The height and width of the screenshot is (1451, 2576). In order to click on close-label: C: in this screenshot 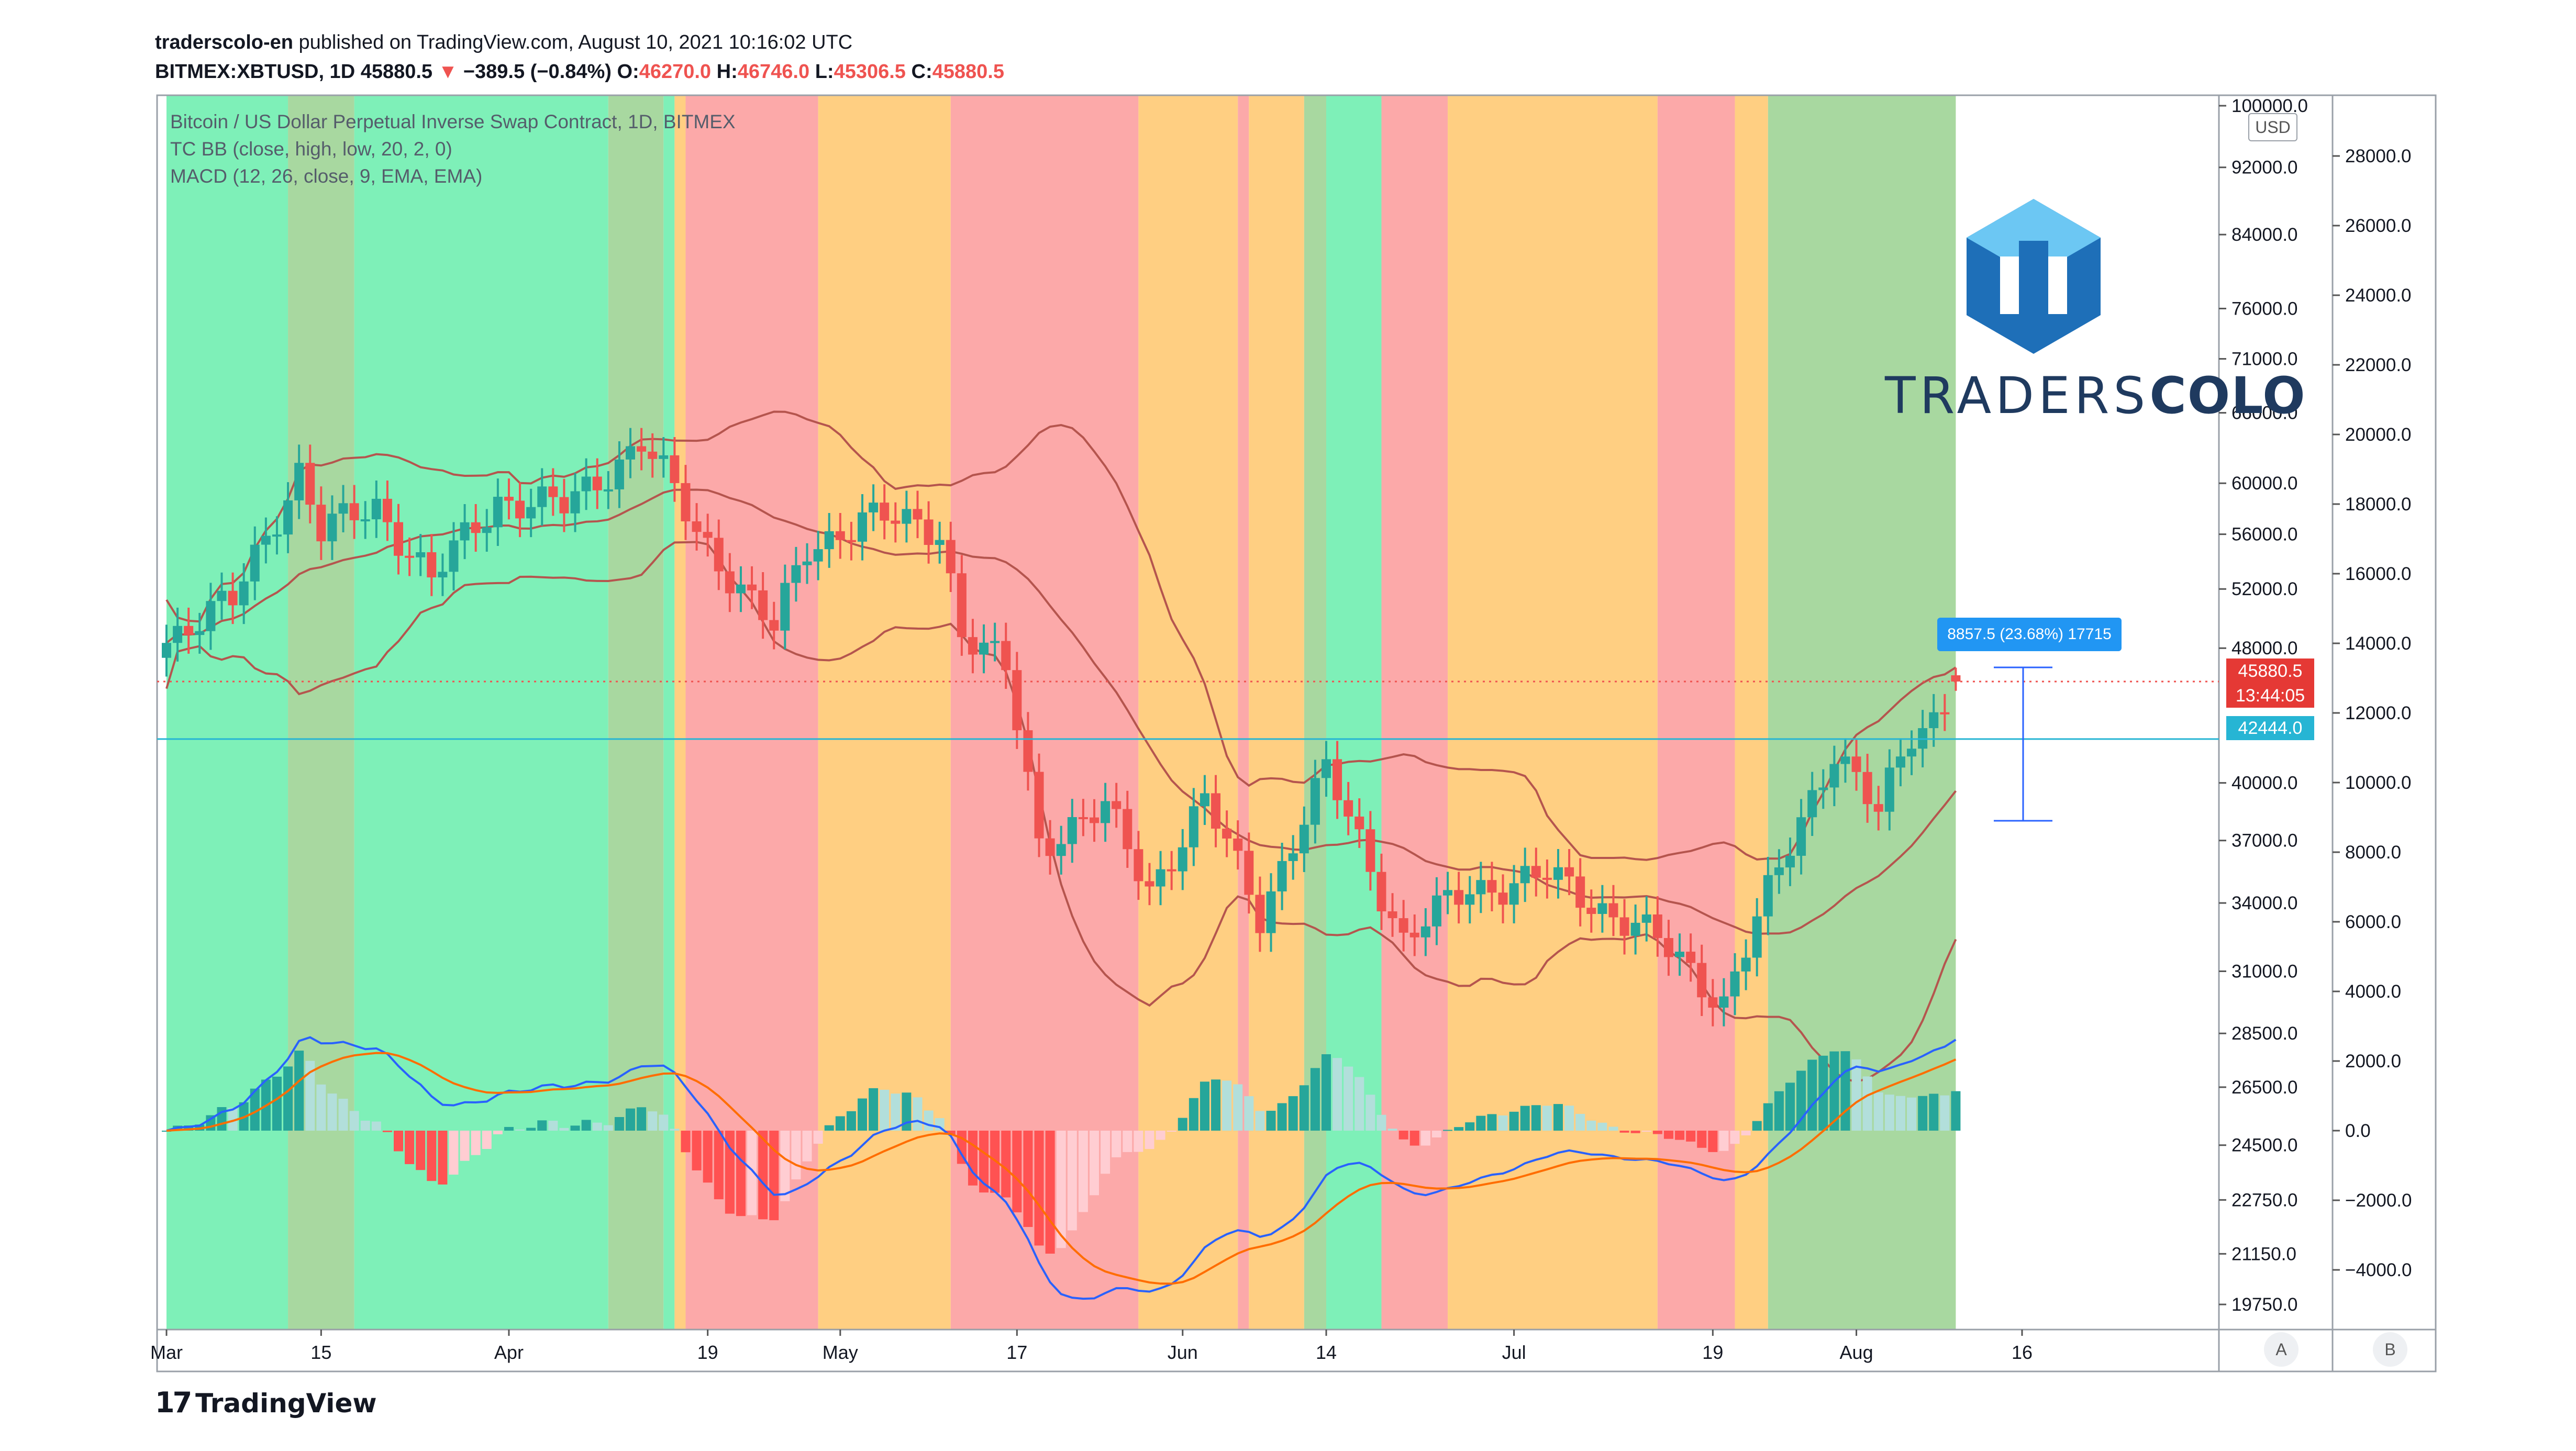, I will do `click(921, 72)`.